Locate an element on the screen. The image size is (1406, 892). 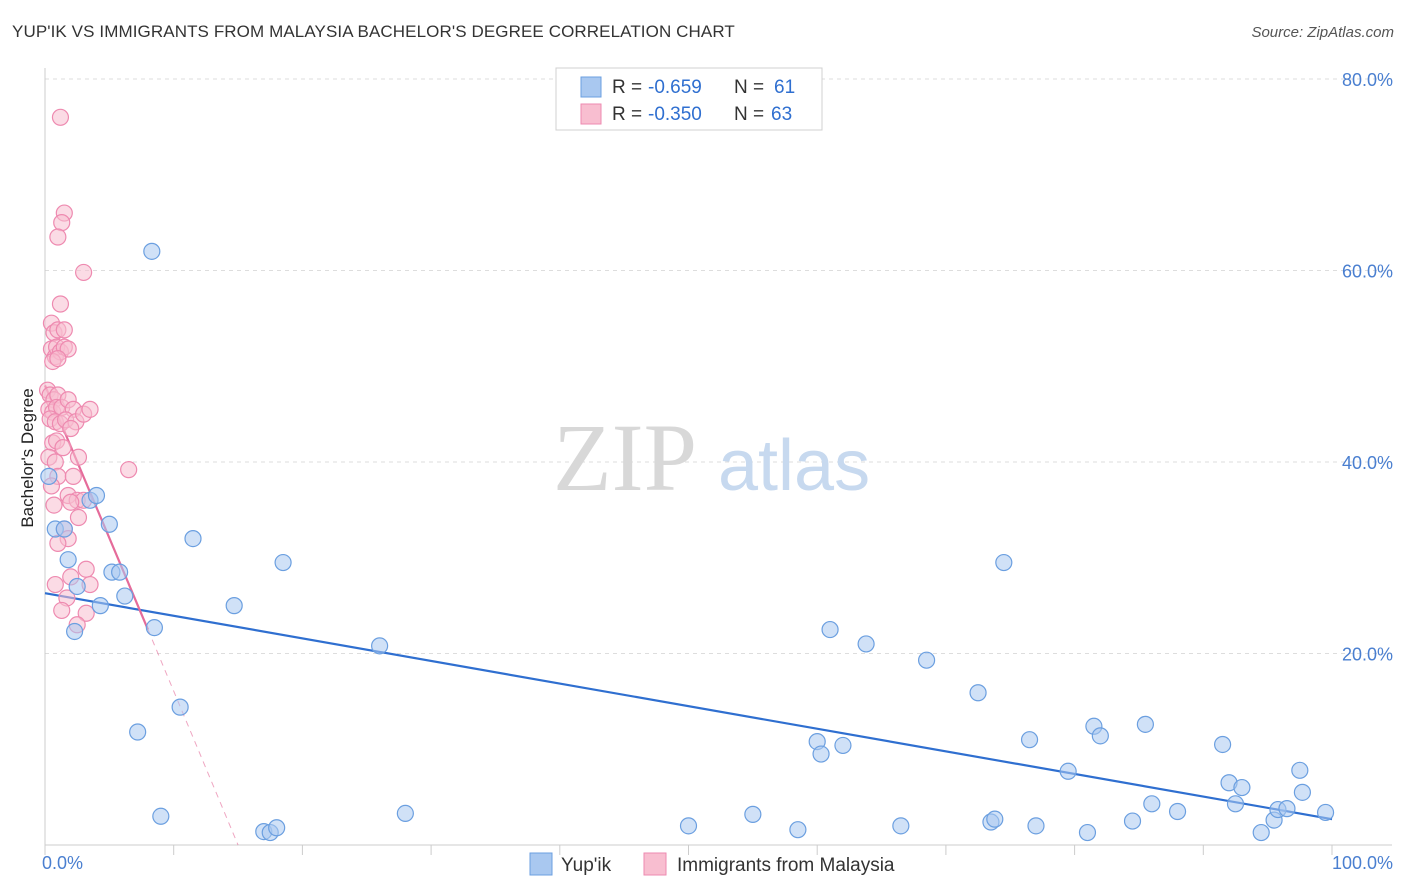
legend-swatch-yupik is located at coordinates (591, 87).